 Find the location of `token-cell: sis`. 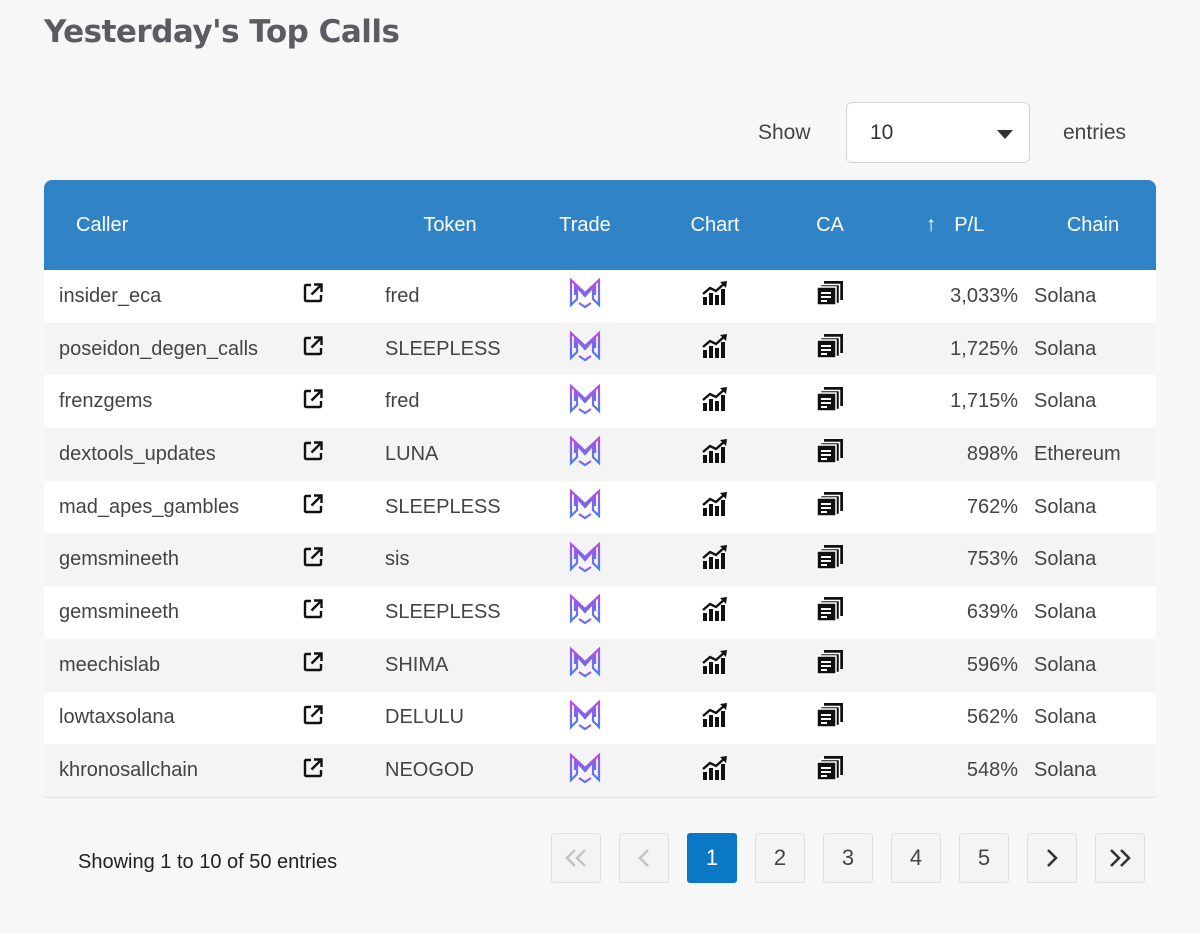

token-cell: sis is located at coordinates (397, 559).